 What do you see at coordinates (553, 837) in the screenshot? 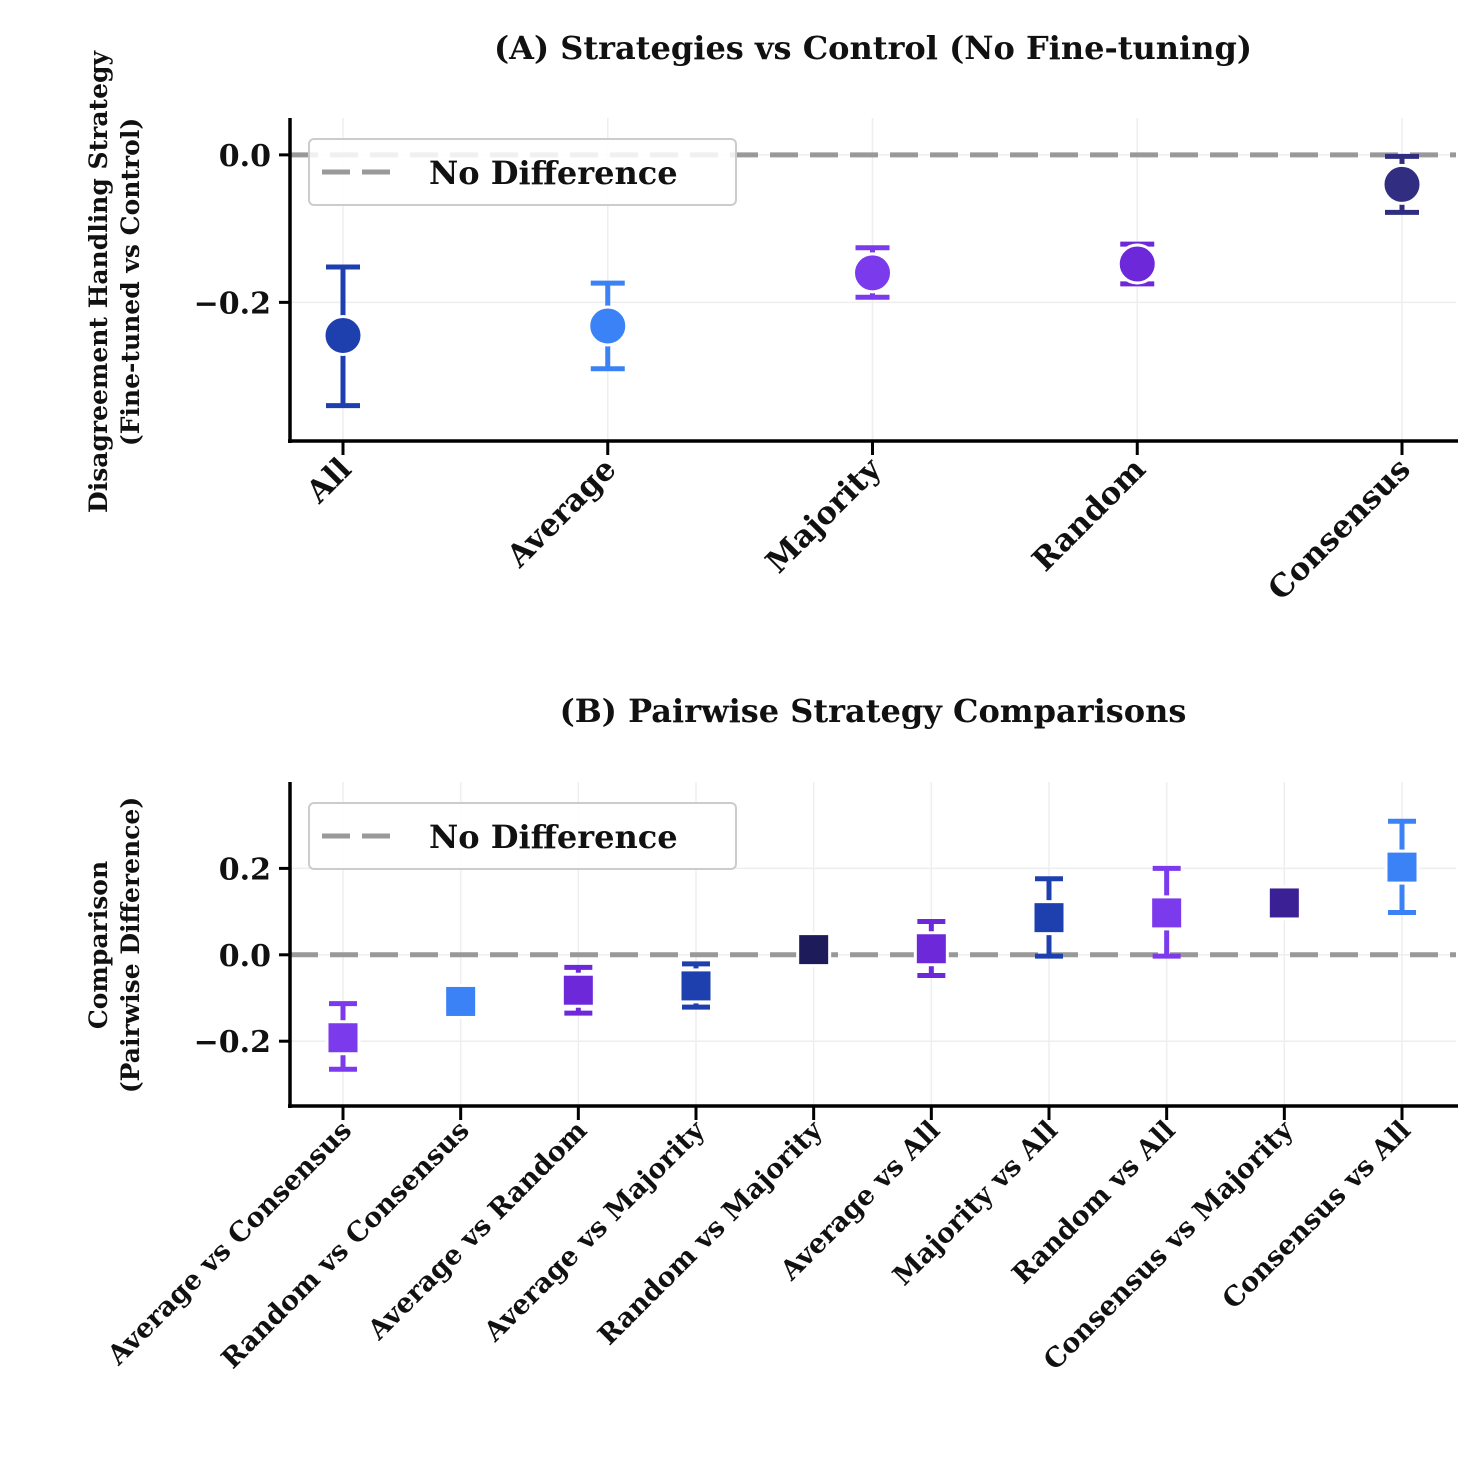
I see `panel-b-legend-label: No Difference` at bounding box center [553, 837].